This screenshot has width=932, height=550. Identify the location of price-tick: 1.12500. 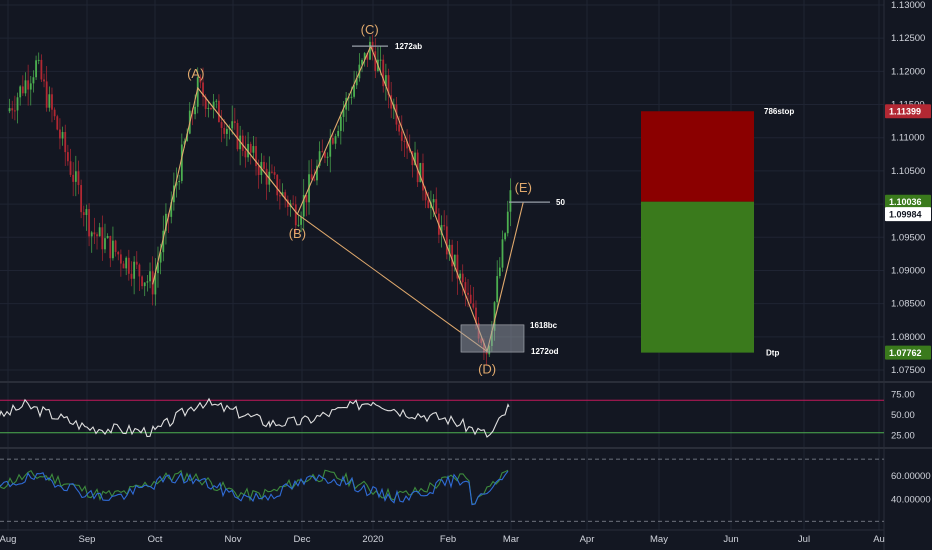
(908, 38).